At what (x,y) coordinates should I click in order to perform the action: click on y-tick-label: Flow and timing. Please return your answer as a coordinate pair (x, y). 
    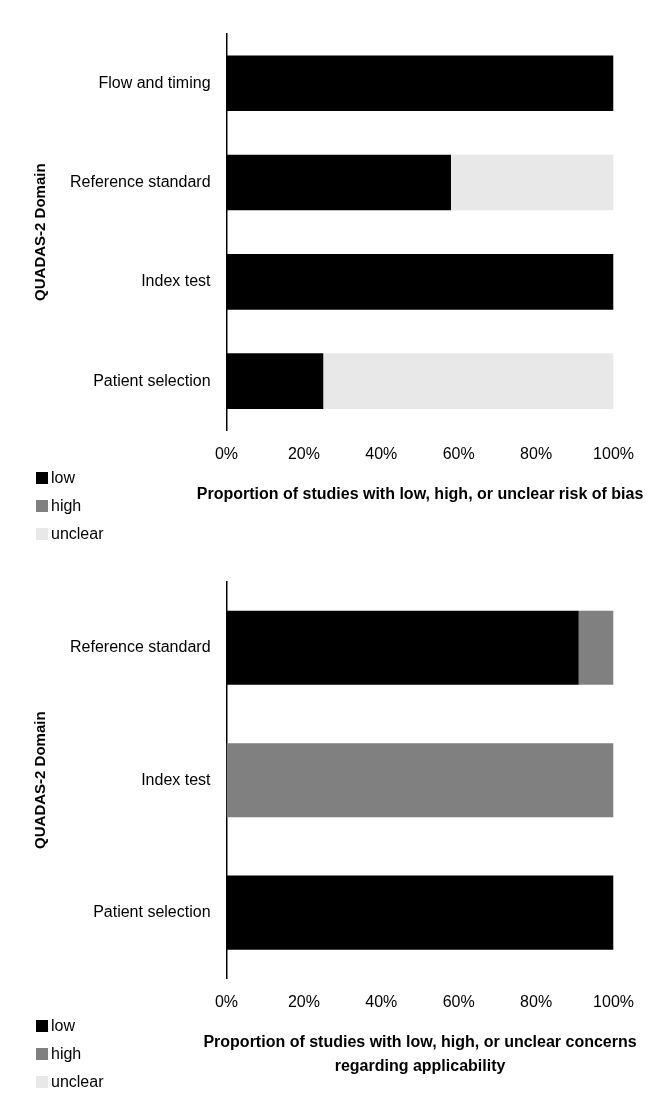
    Looking at the image, I should click on (154, 82).